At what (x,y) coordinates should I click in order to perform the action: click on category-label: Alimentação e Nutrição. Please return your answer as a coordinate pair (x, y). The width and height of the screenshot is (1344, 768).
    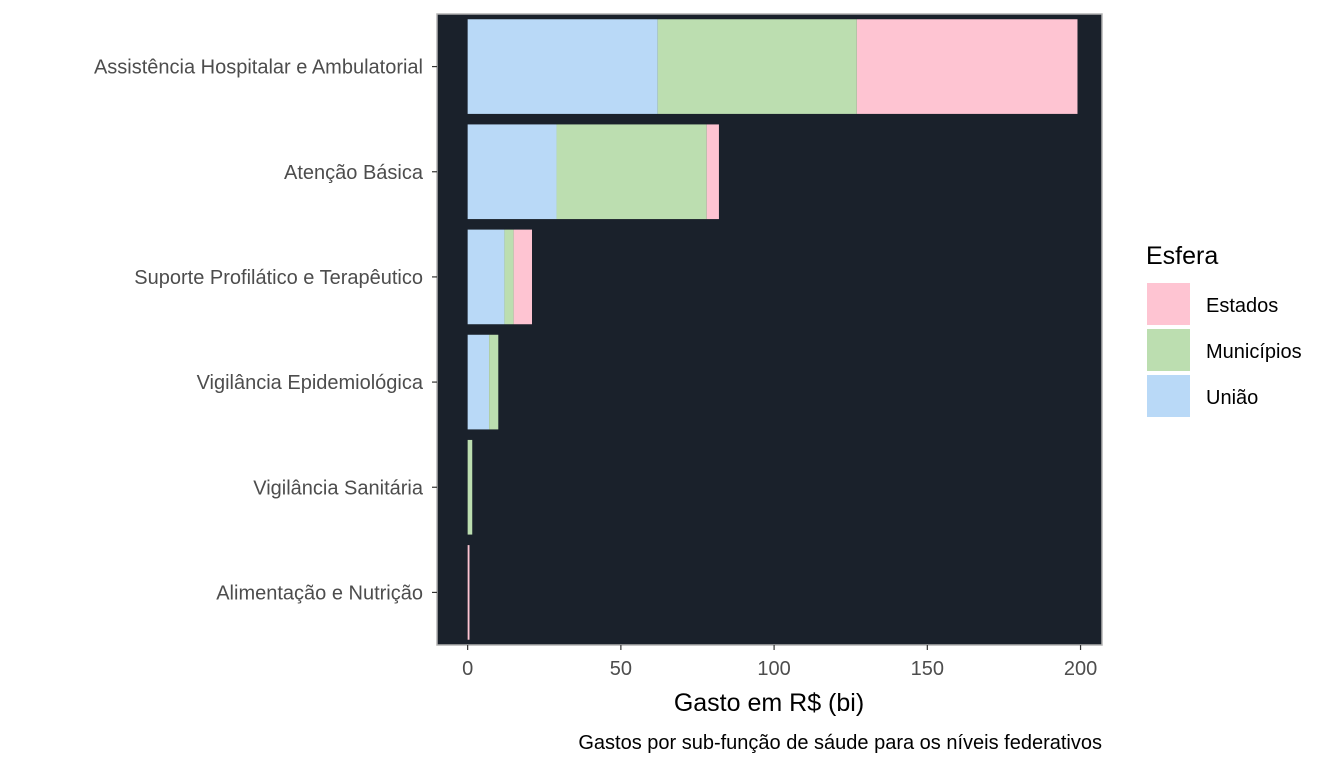
    Looking at the image, I should click on (319, 593).